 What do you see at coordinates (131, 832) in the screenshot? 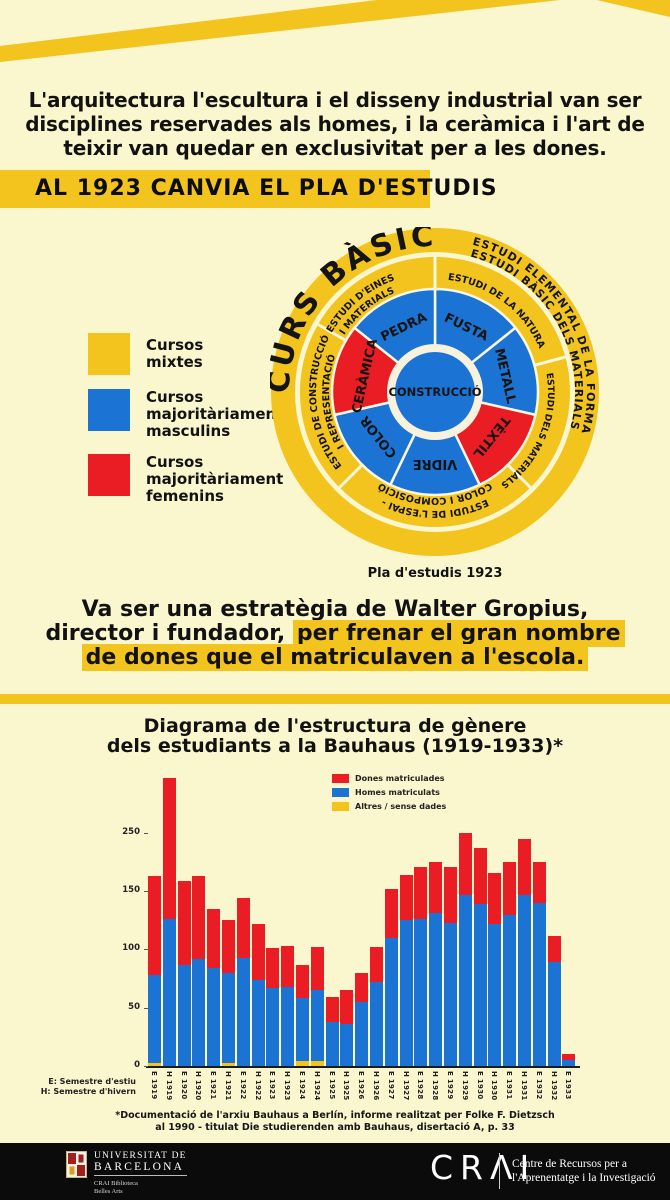
I see `y-axis-label: 250` at bounding box center [131, 832].